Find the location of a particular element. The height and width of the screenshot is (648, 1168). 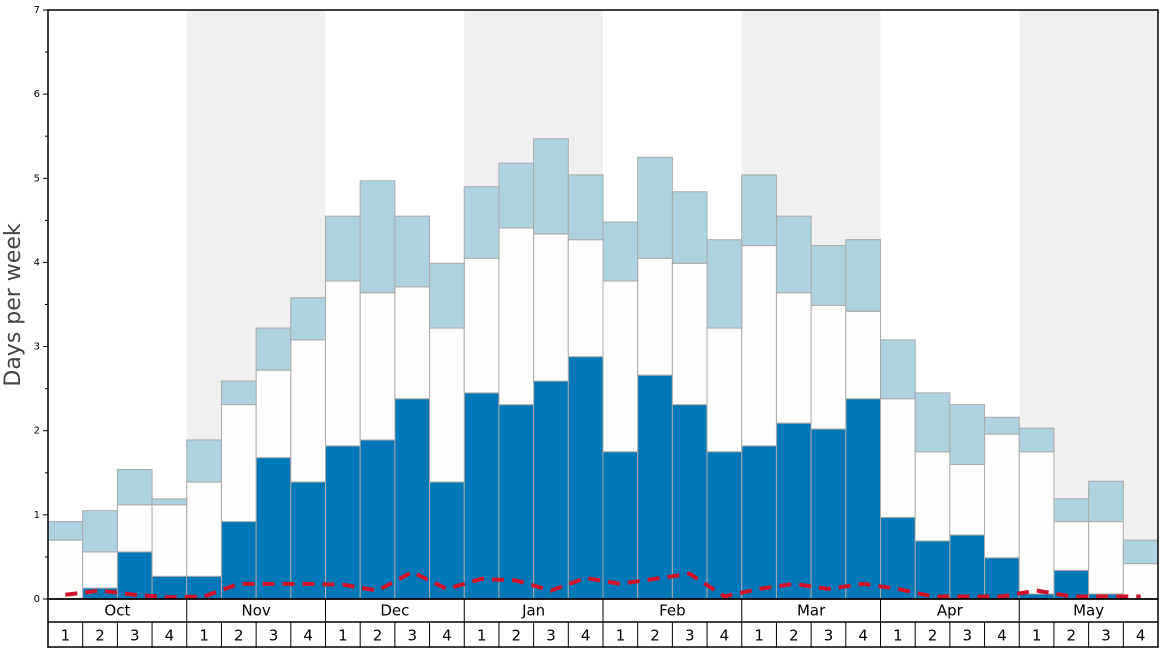

y-tick-label: 2 is located at coordinates (37, 431).